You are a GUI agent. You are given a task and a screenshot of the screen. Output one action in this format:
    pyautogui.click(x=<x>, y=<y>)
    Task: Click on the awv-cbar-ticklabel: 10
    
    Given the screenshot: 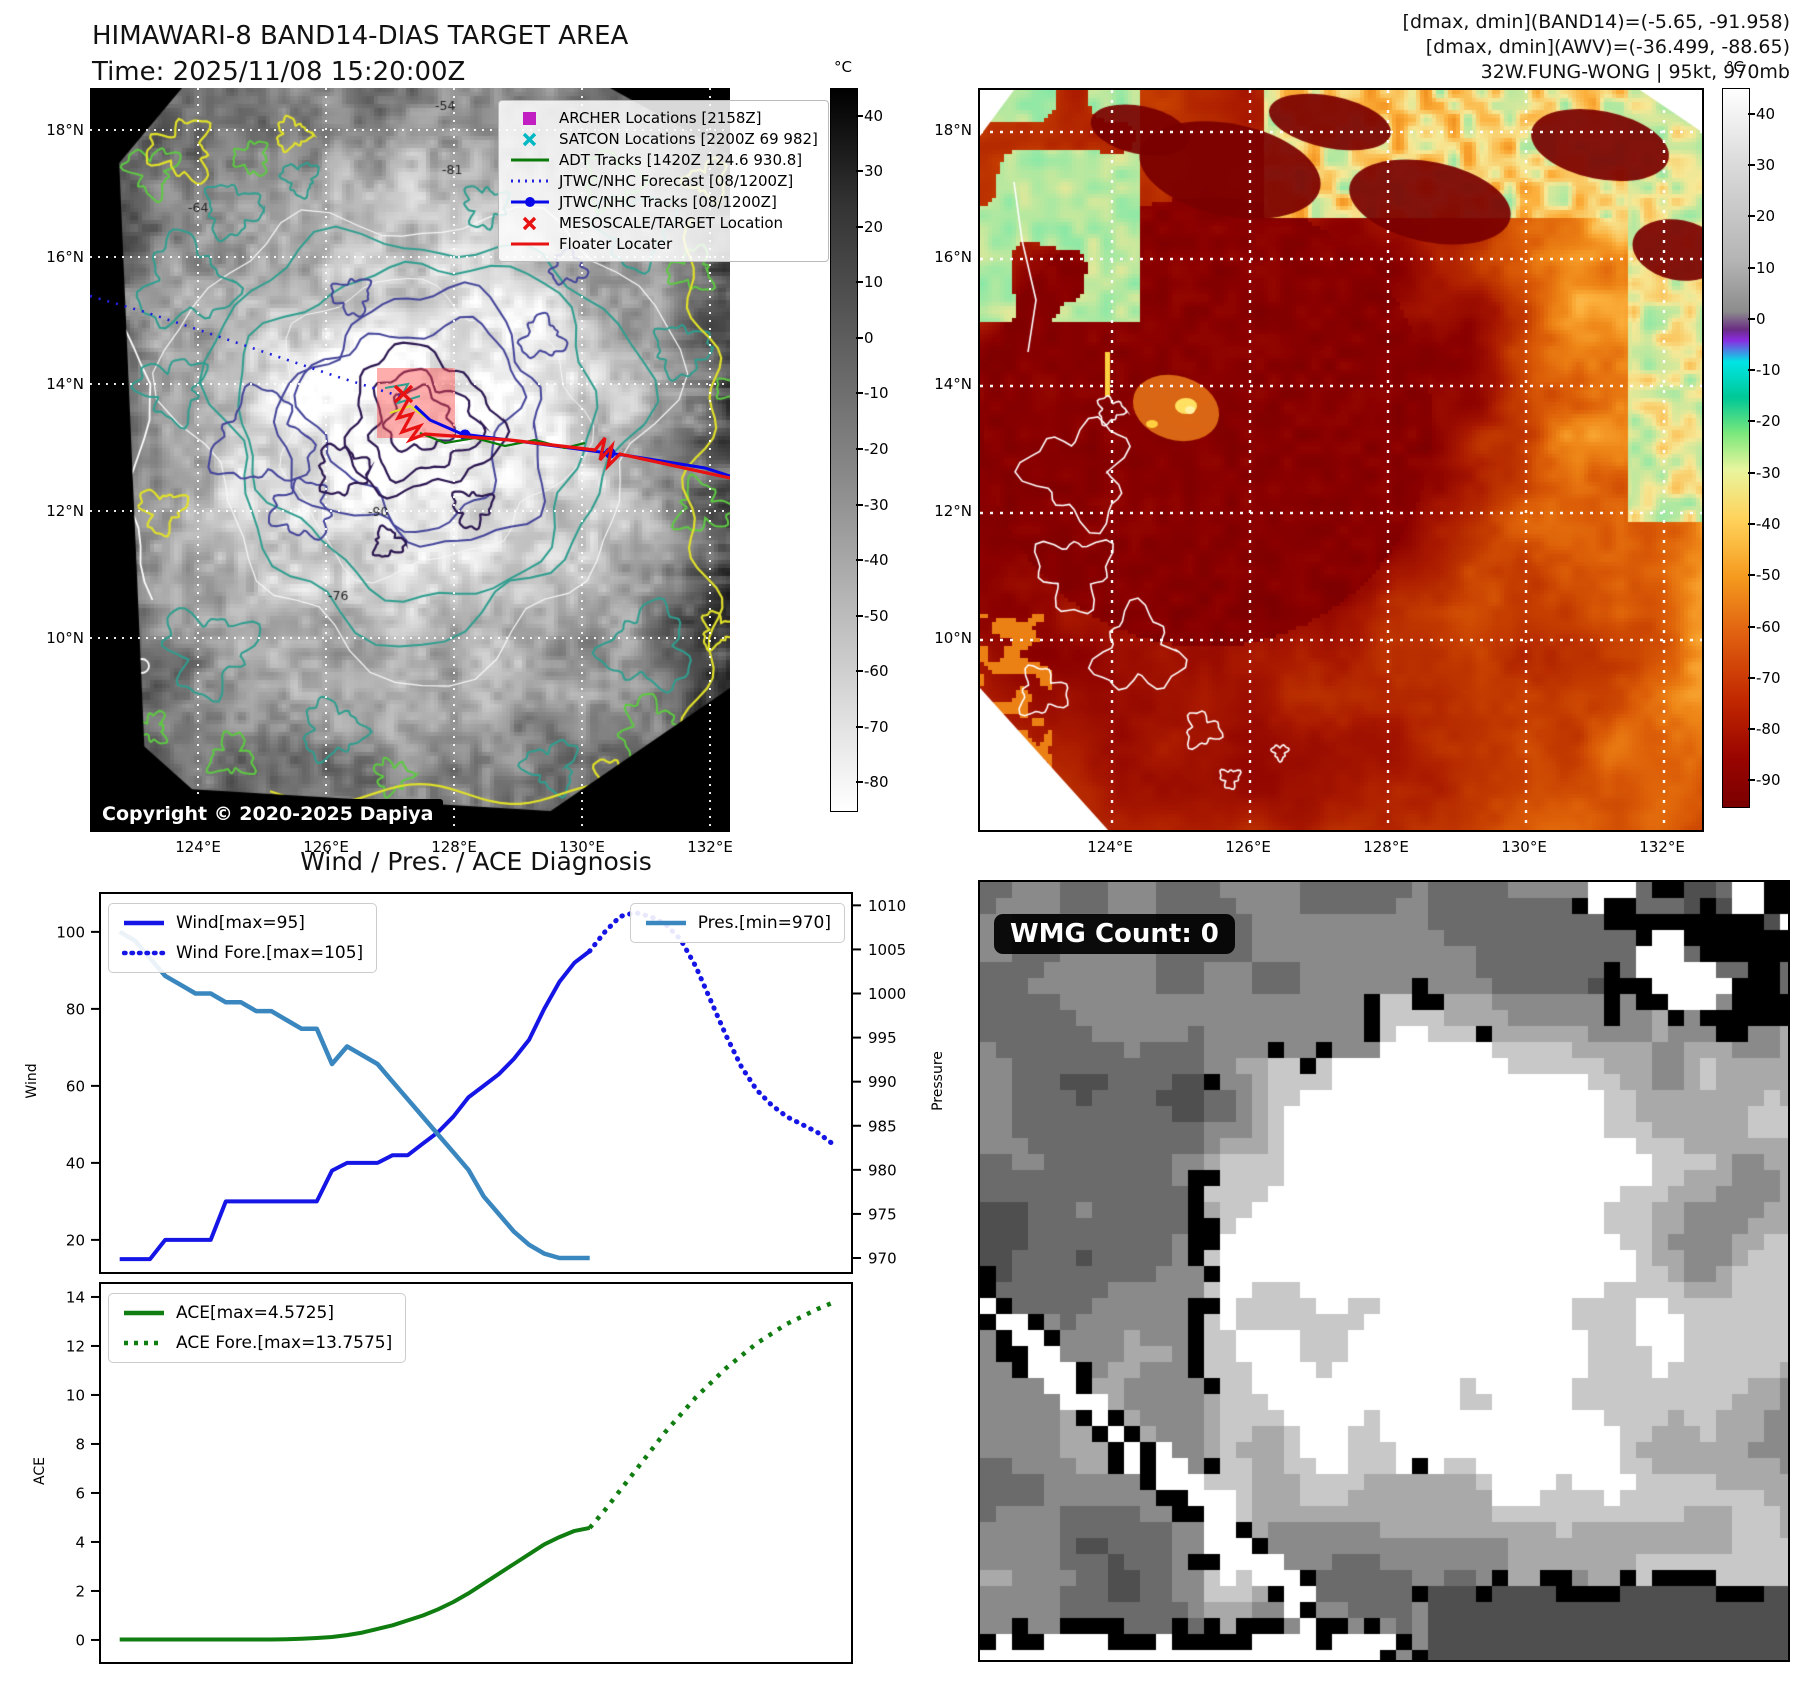 What is the action you would take?
    pyautogui.click(x=1766, y=267)
    